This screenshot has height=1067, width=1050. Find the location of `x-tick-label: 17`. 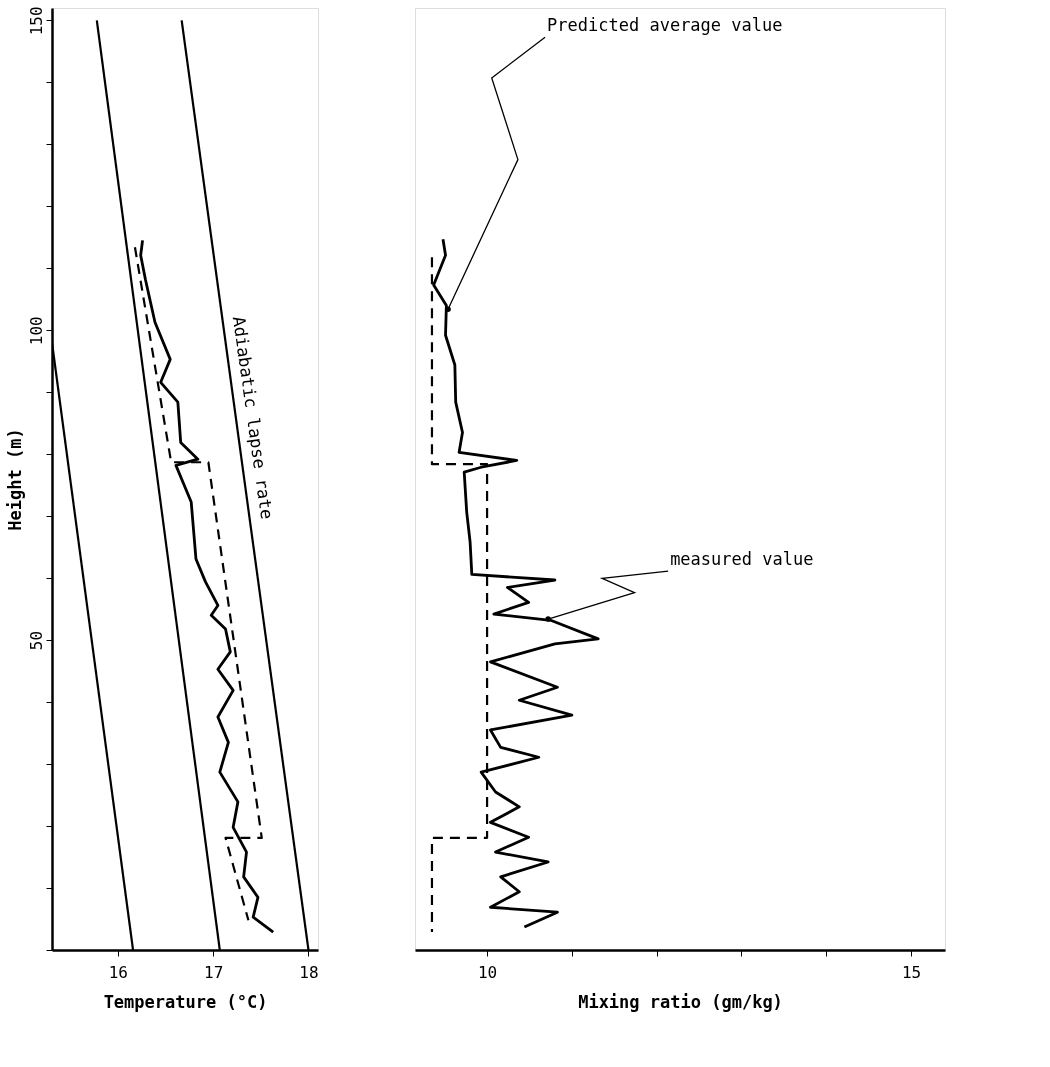

x-tick-label: 17 is located at coordinates (213, 972).